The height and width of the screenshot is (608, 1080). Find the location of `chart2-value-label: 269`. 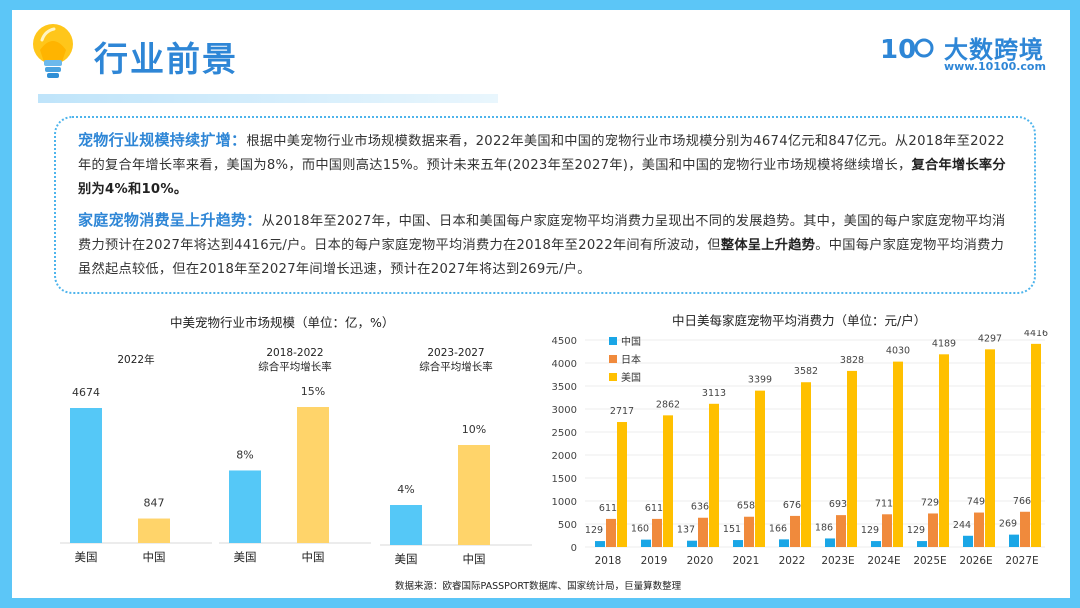

chart2-value-label: 269 is located at coordinates (1008, 524).